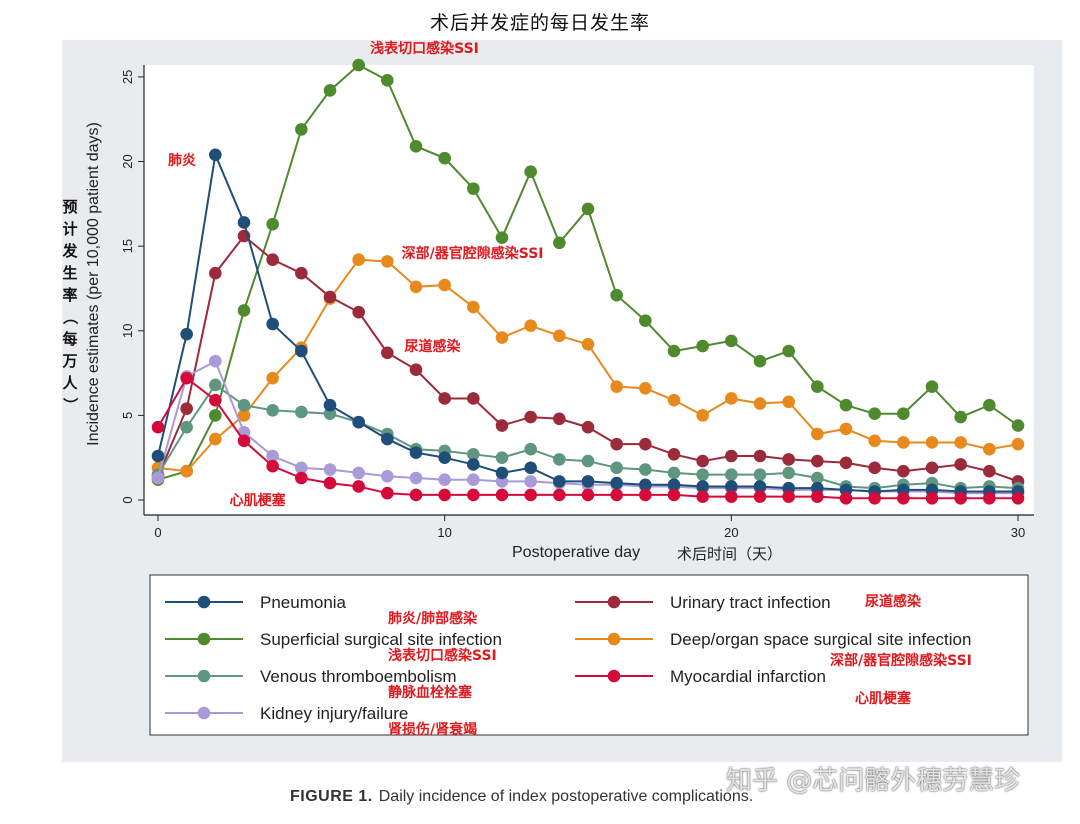 The height and width of the screenshot is (824, 1080). What do you see at coordinates (69, 339) in the screenshot?
I see `y-axis-label-cn-char: 每` at bounding box center [69, 339].